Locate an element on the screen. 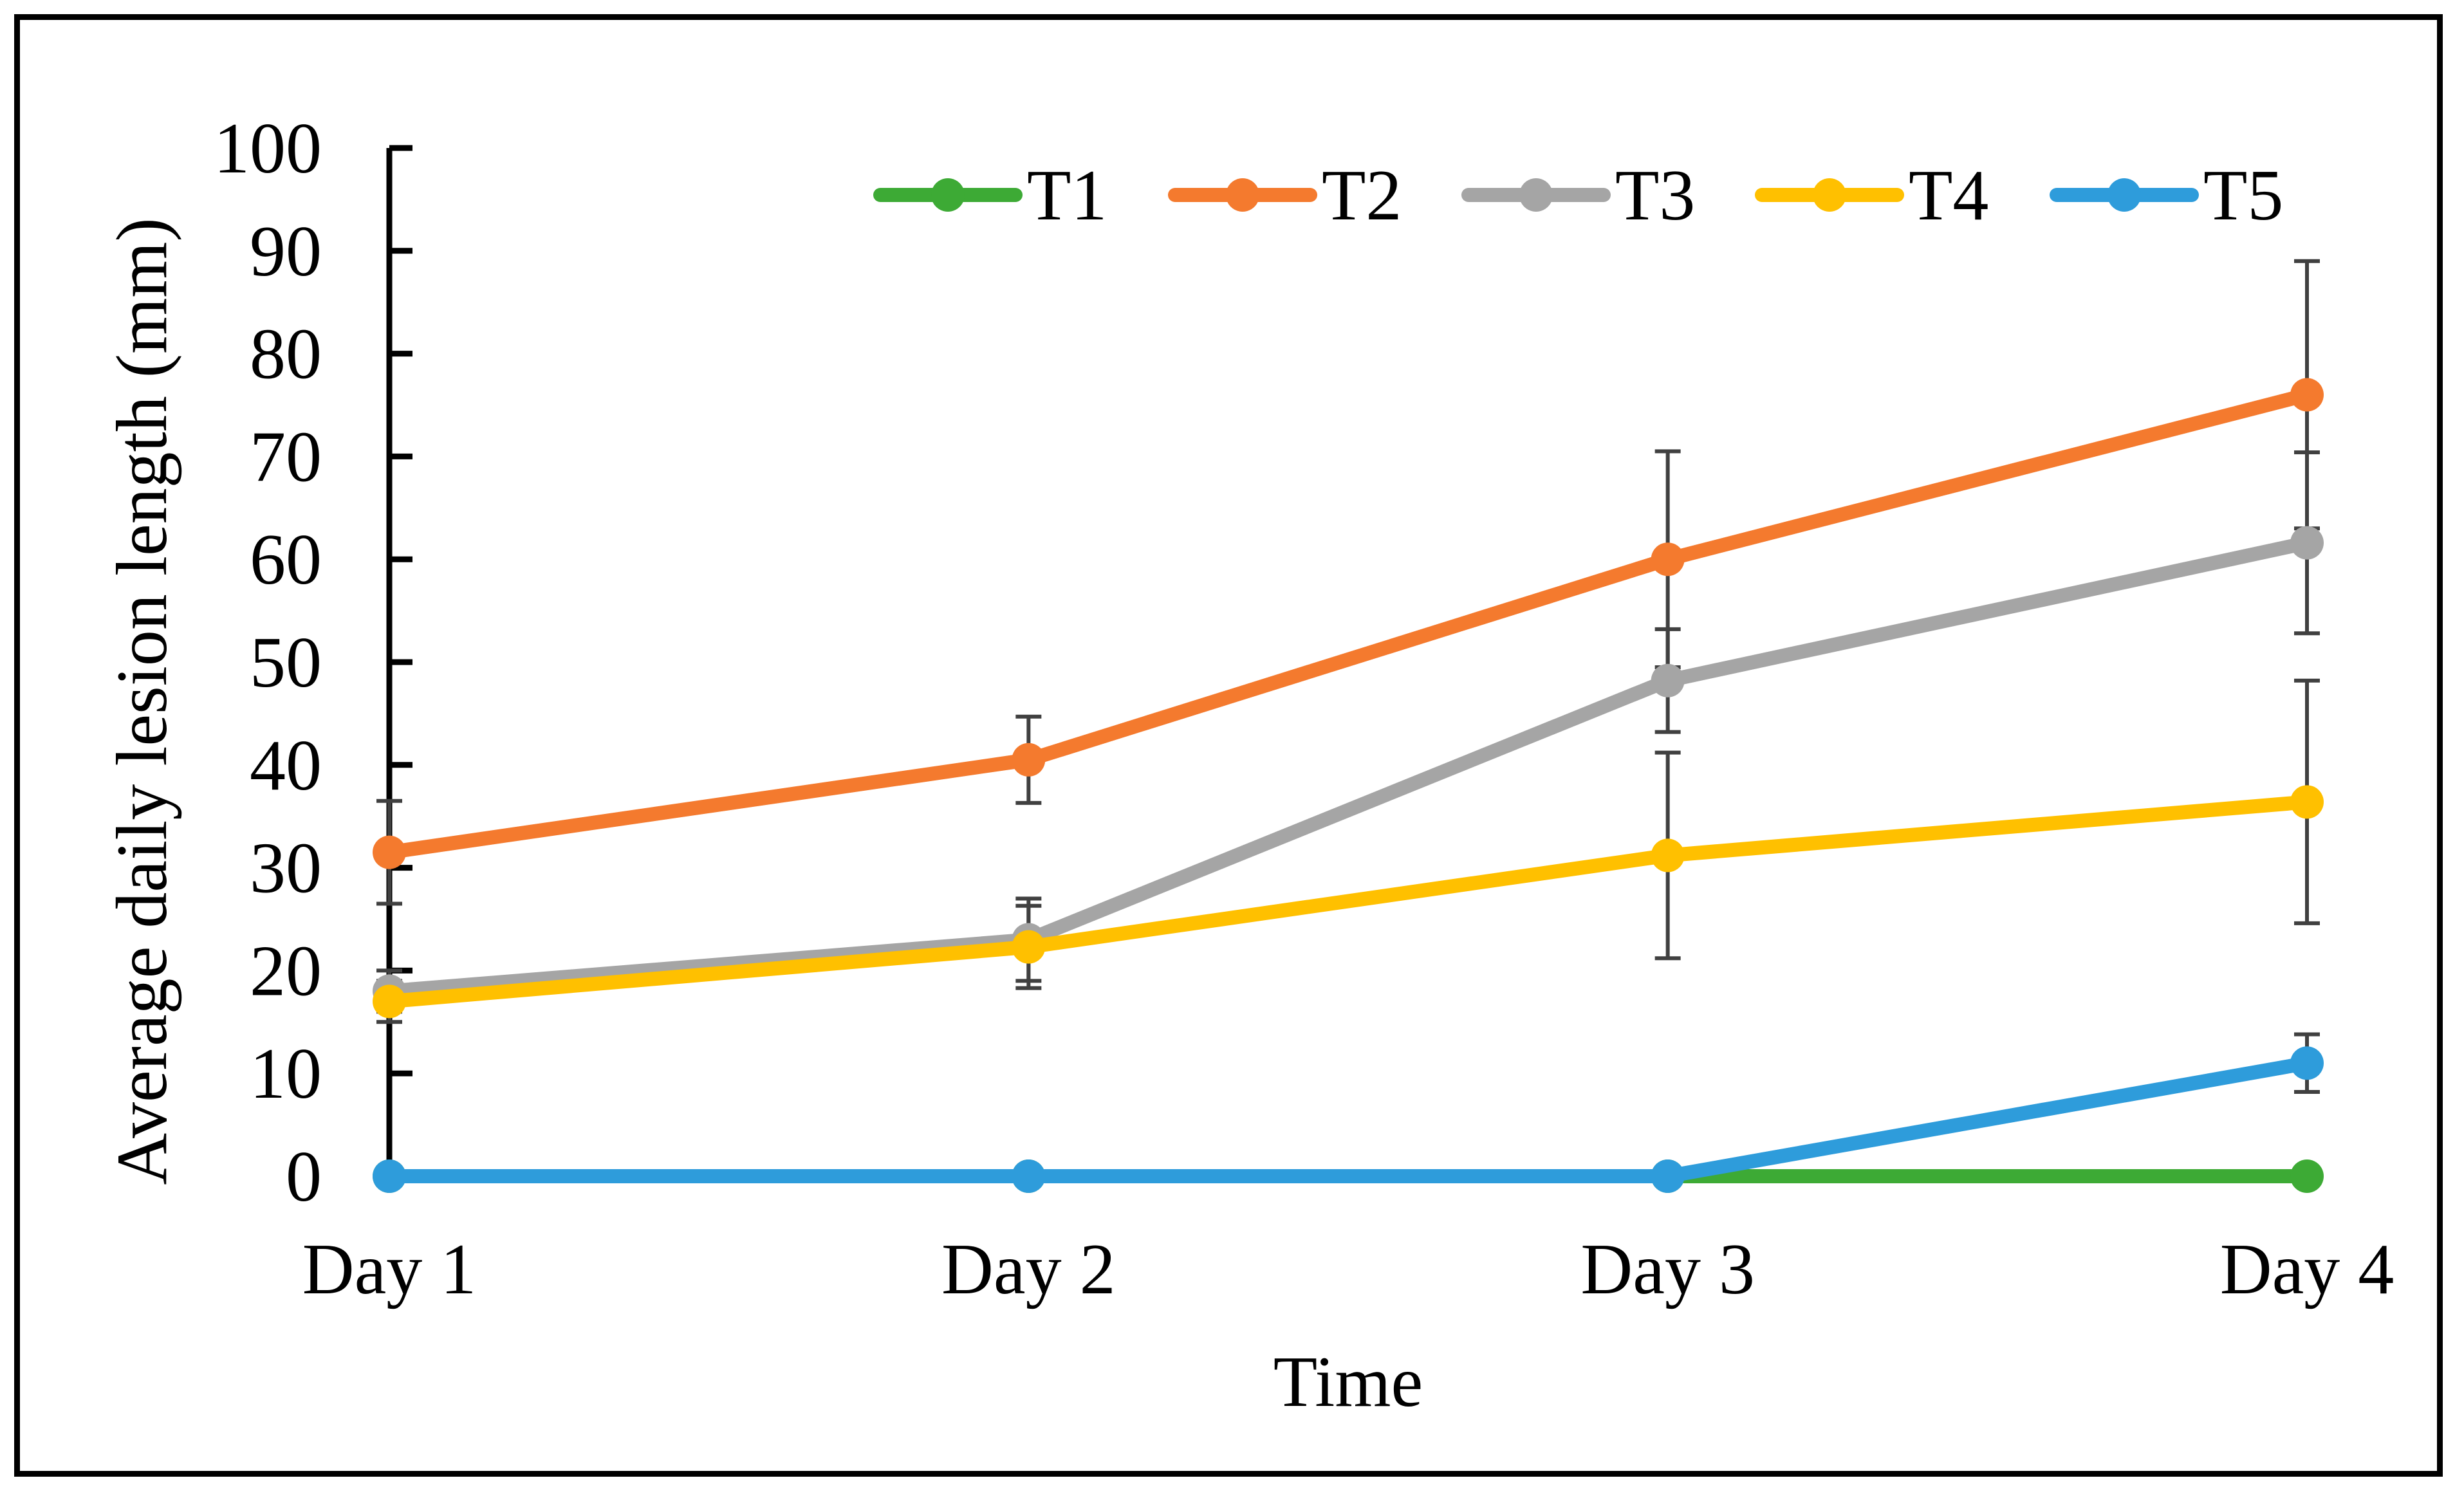 Image resolution: width=2464 pixels, height=1496 pixels. data-point-t1 is located at coordinates (2307, 1176).